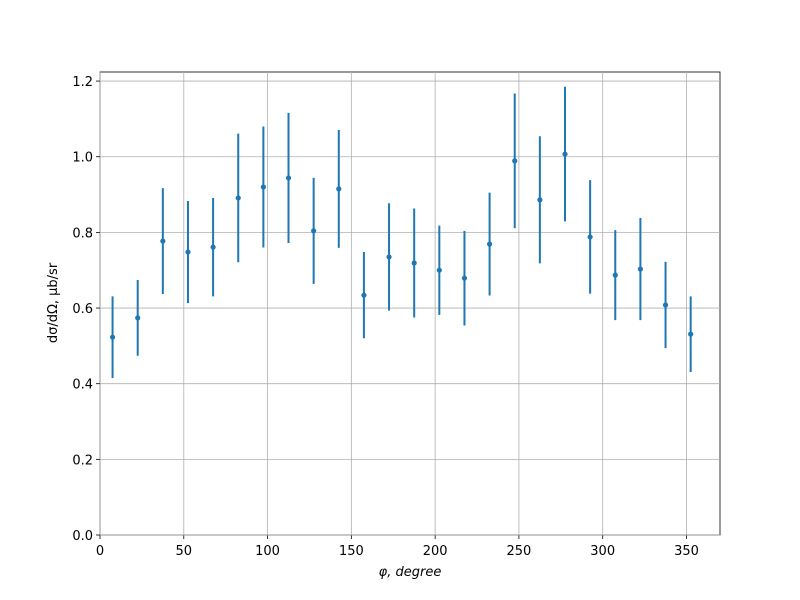  Describe the element at coordinates (410, 572) in the screenshot. I see `x-axis-label: φ, degree` at that location.